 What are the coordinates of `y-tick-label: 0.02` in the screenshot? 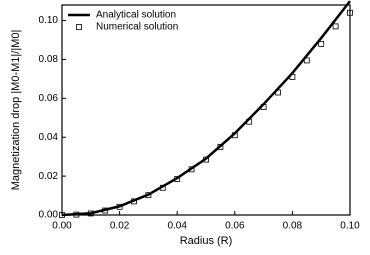 It's located at (49, 176).